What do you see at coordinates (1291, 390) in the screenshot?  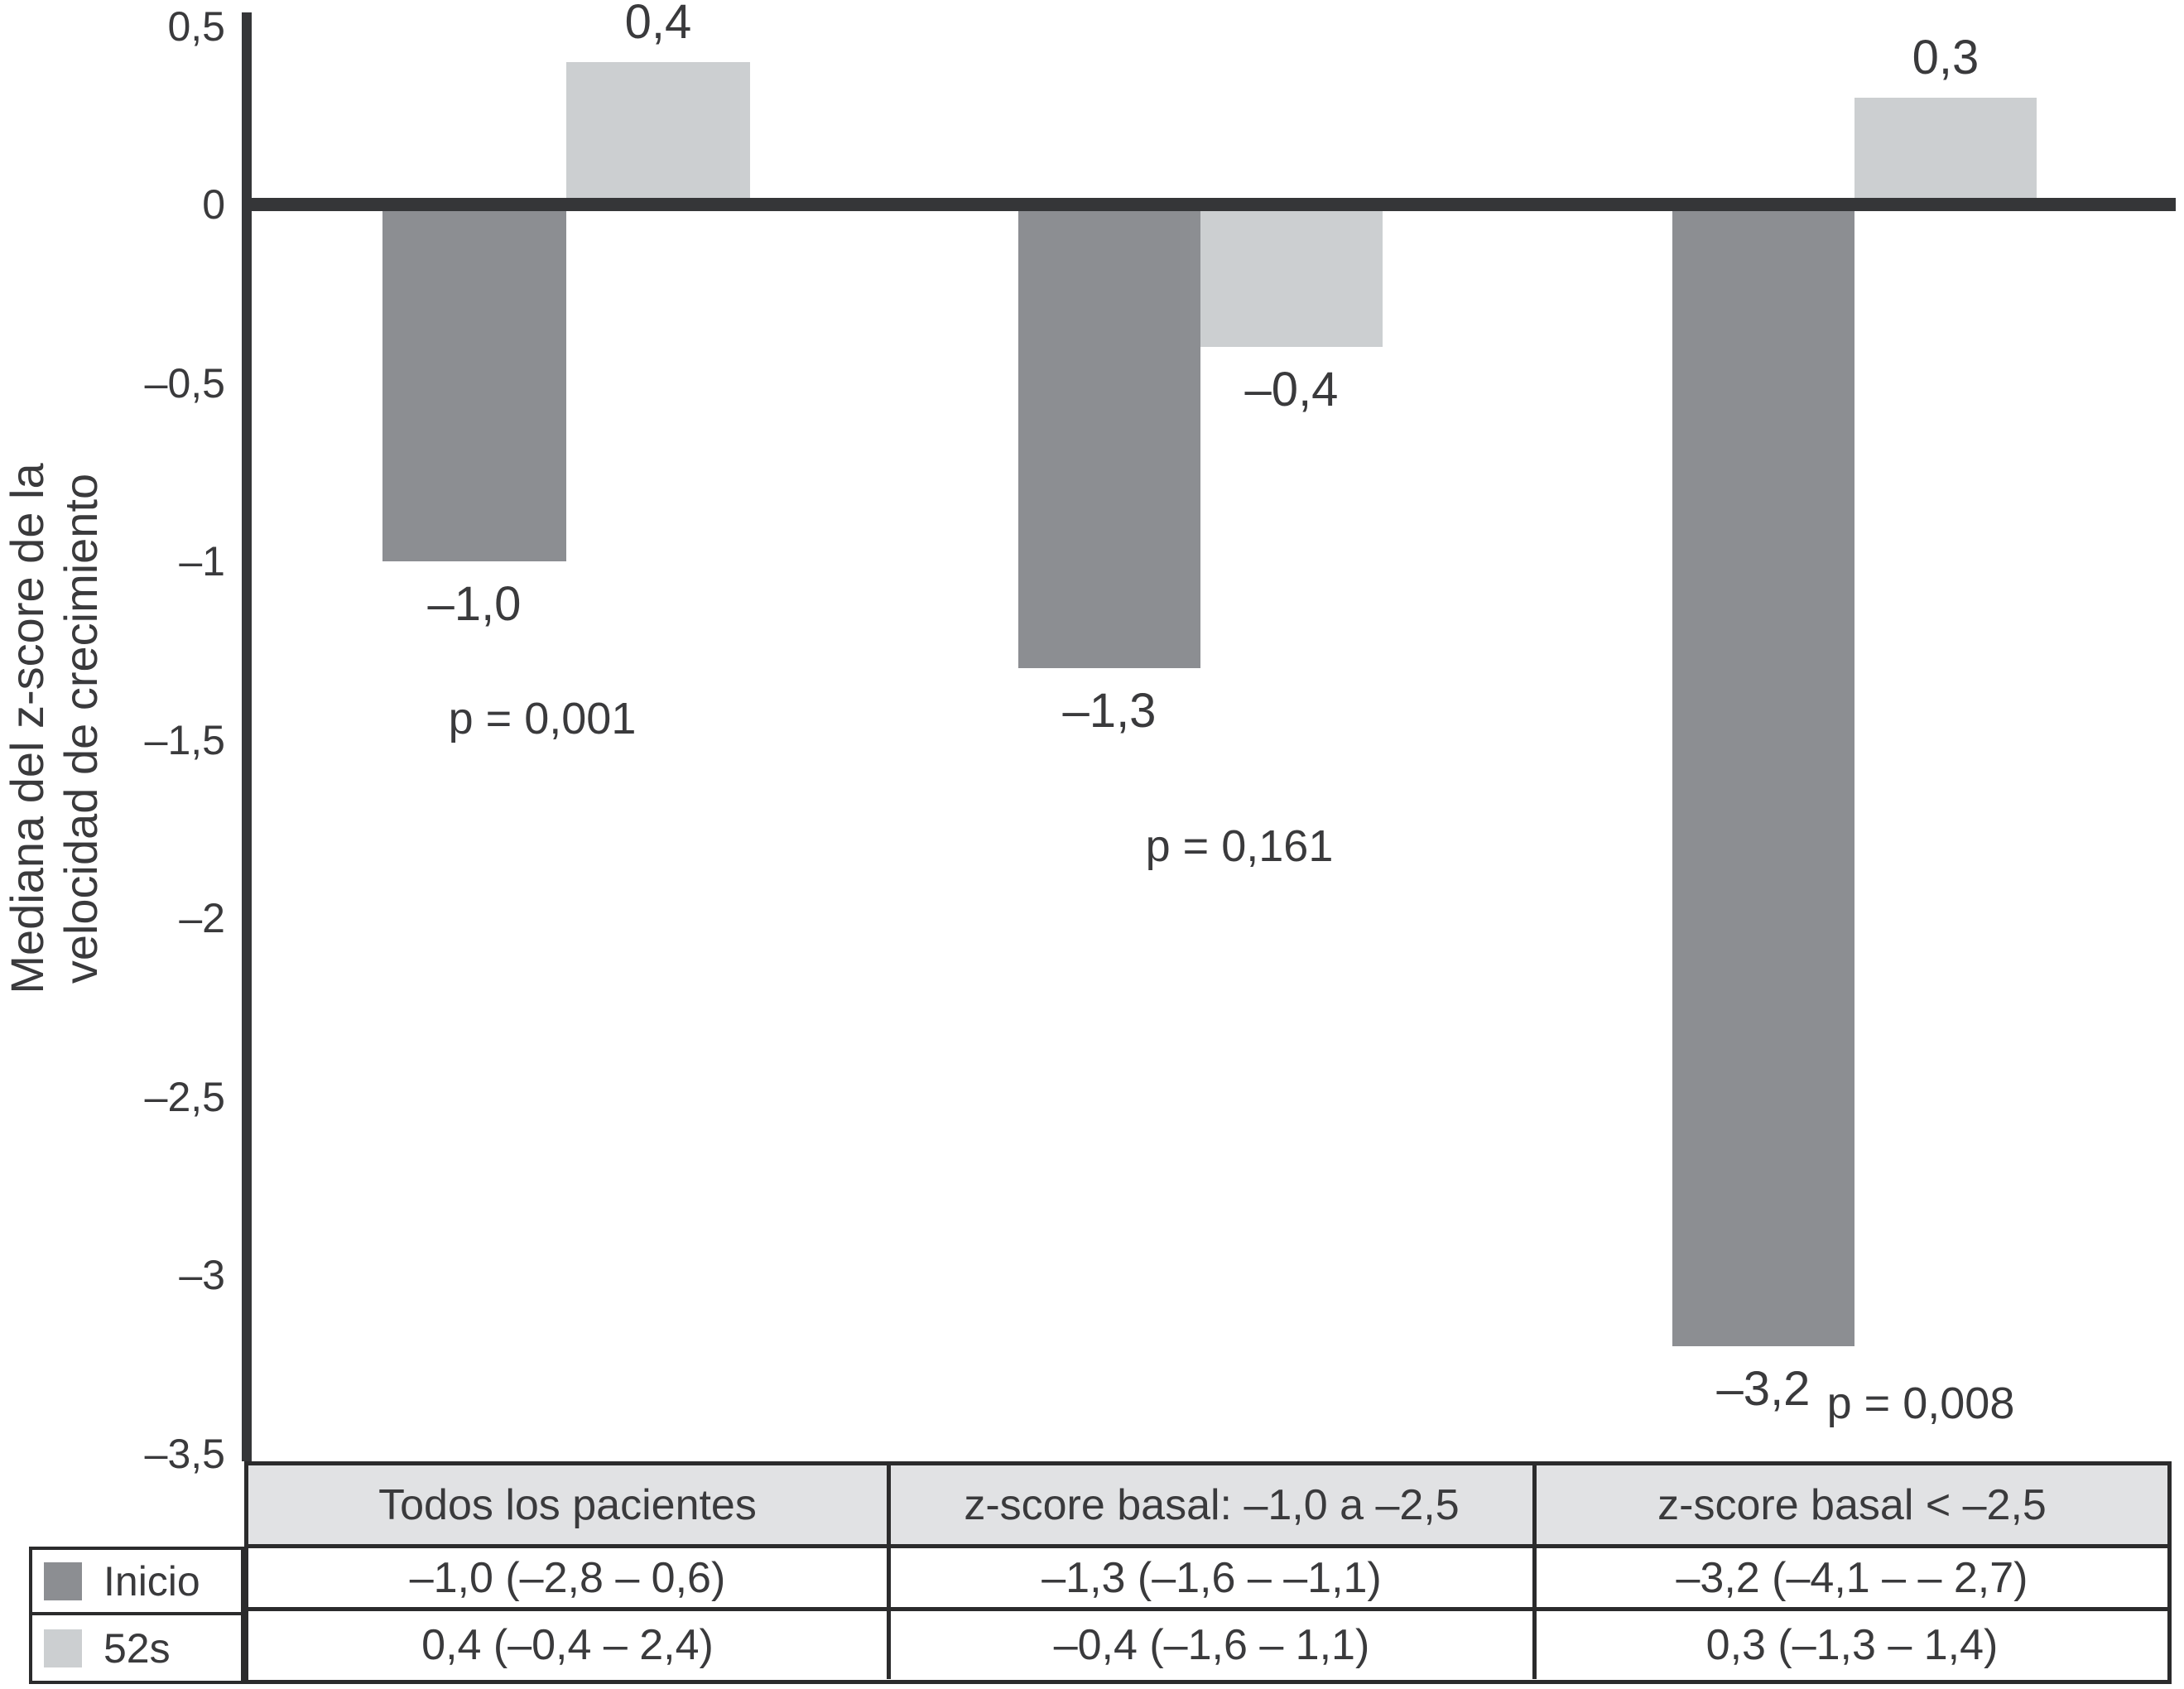 I see `value-label-52s-group2: –0,4` at bounding box center [1291, 390].